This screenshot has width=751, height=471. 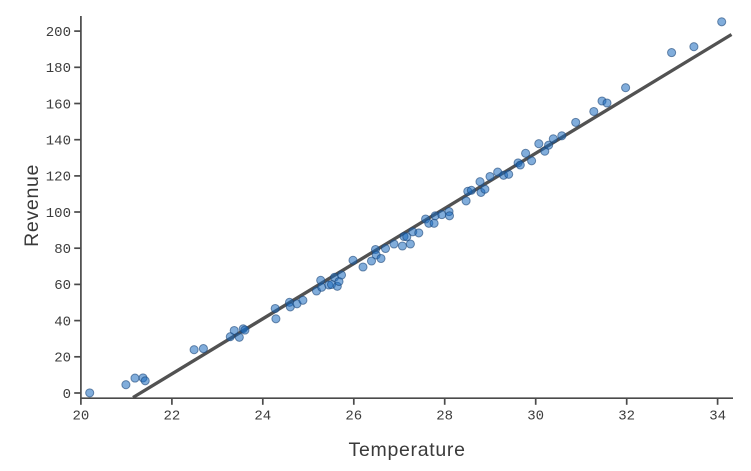 I want to click on svg-text: 0, so click(x=67, y=395).